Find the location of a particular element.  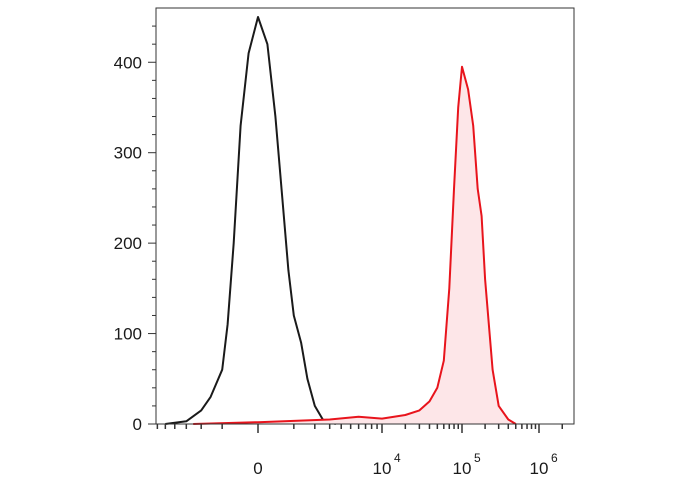

y-tick-label: 300 is located at coordinates (128, 153).